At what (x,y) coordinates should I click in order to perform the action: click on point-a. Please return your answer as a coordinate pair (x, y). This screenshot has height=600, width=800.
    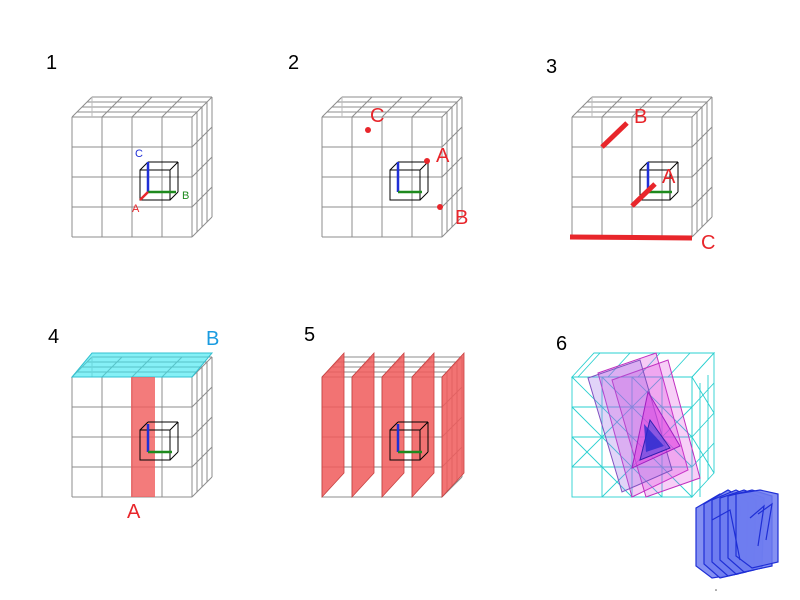
    Looking at the image, I should click on (427, 161).